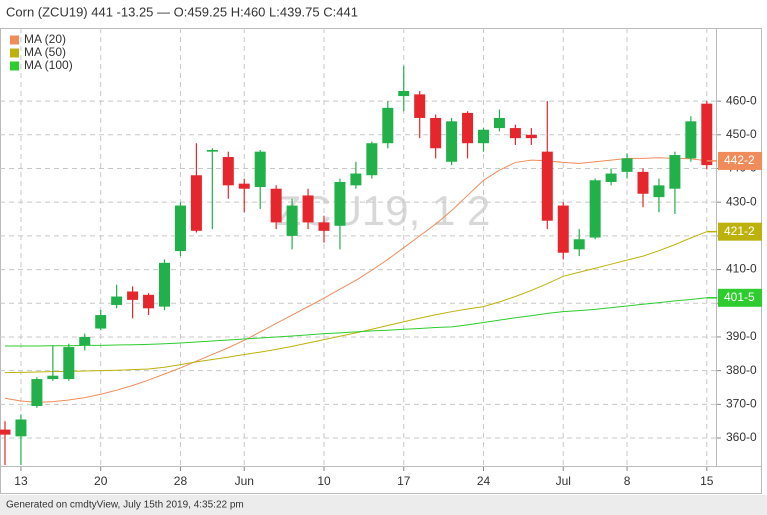  Describe the element at coordinates (101, 481) in the screenshot. I see `x-tick-label: 20` at that location.